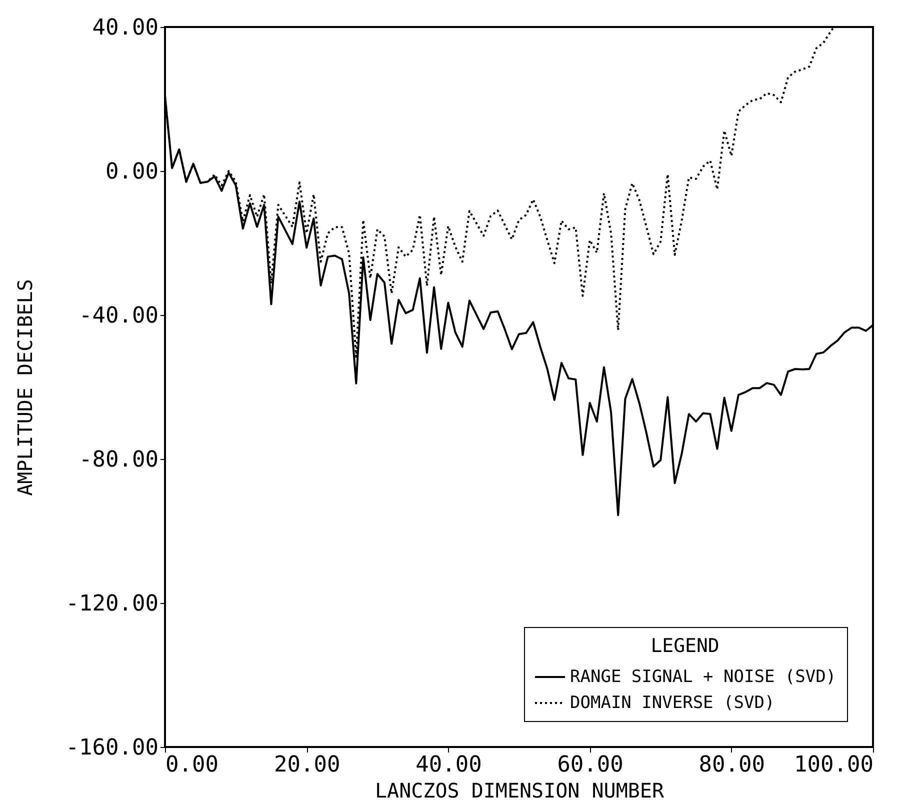 This screenshot has height=812, width=920. What do you see at coordinates (307, 765) in the screenshot?
I see `x-tick-label: 20.00` at bounding box center [307, 765].